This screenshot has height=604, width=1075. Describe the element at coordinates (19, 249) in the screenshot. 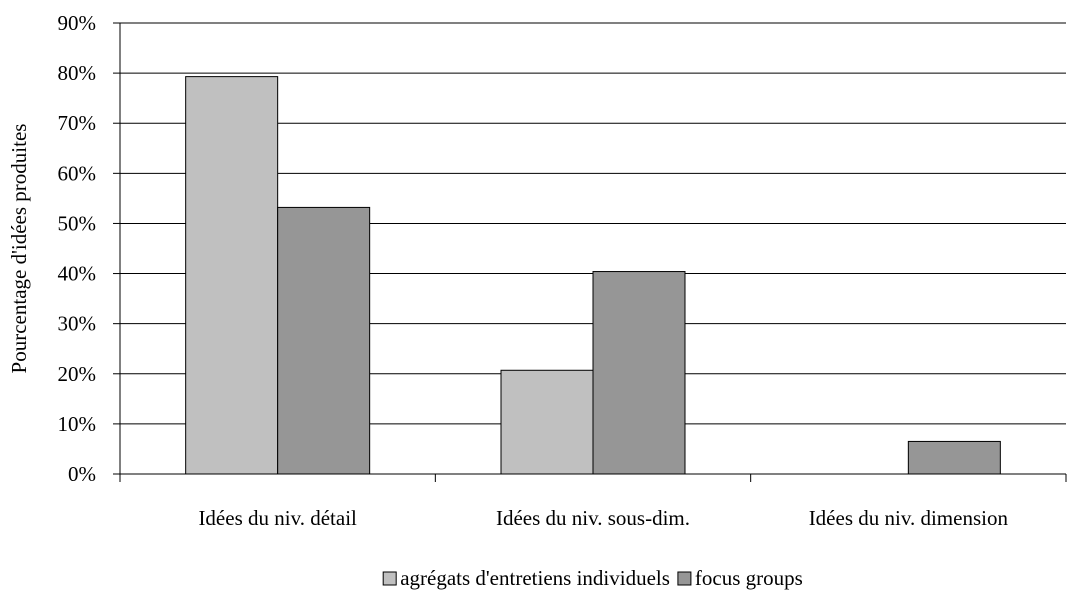

I see `y-axis-label: Pourcentage d'idées produites` at that location.